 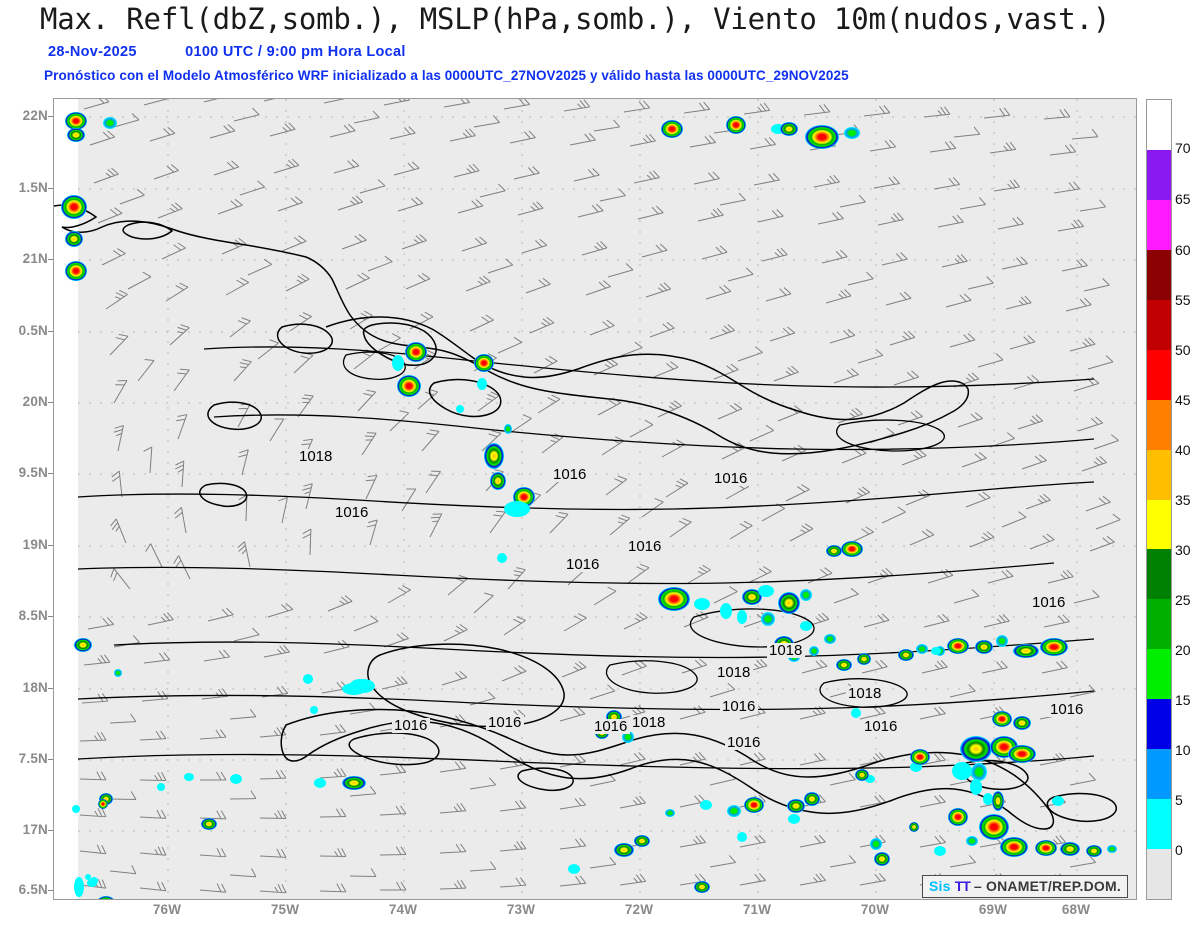 What do you see at coordinates (1179, 850) in the screenshot?
I see `colorbar-tick-label: 0` at bounding box center [1179, 850].